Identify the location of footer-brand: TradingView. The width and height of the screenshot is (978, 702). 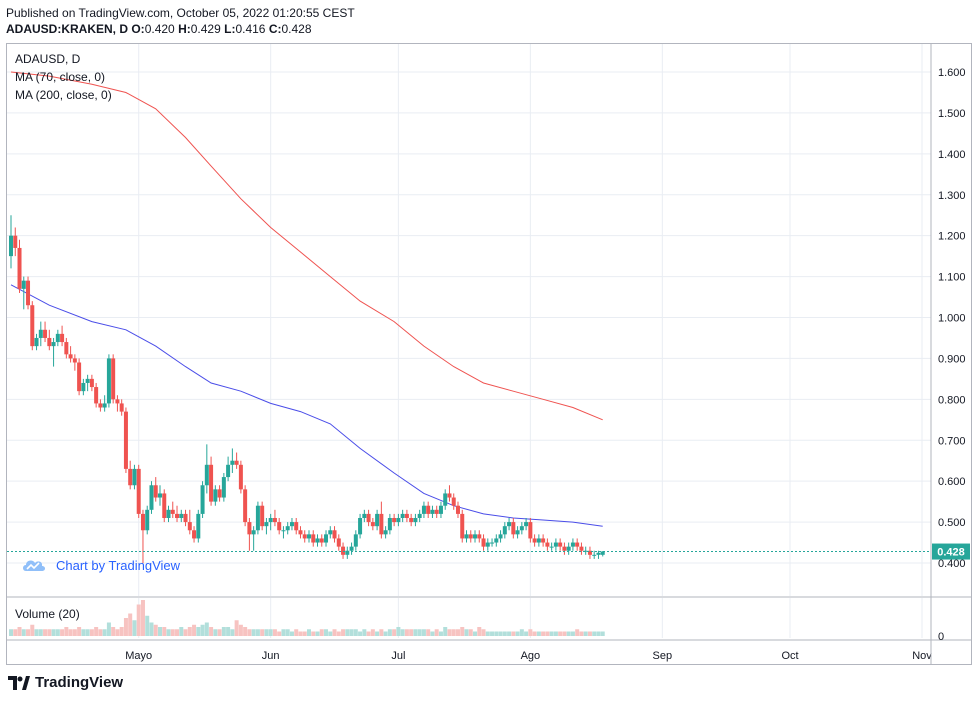
(65, 682).